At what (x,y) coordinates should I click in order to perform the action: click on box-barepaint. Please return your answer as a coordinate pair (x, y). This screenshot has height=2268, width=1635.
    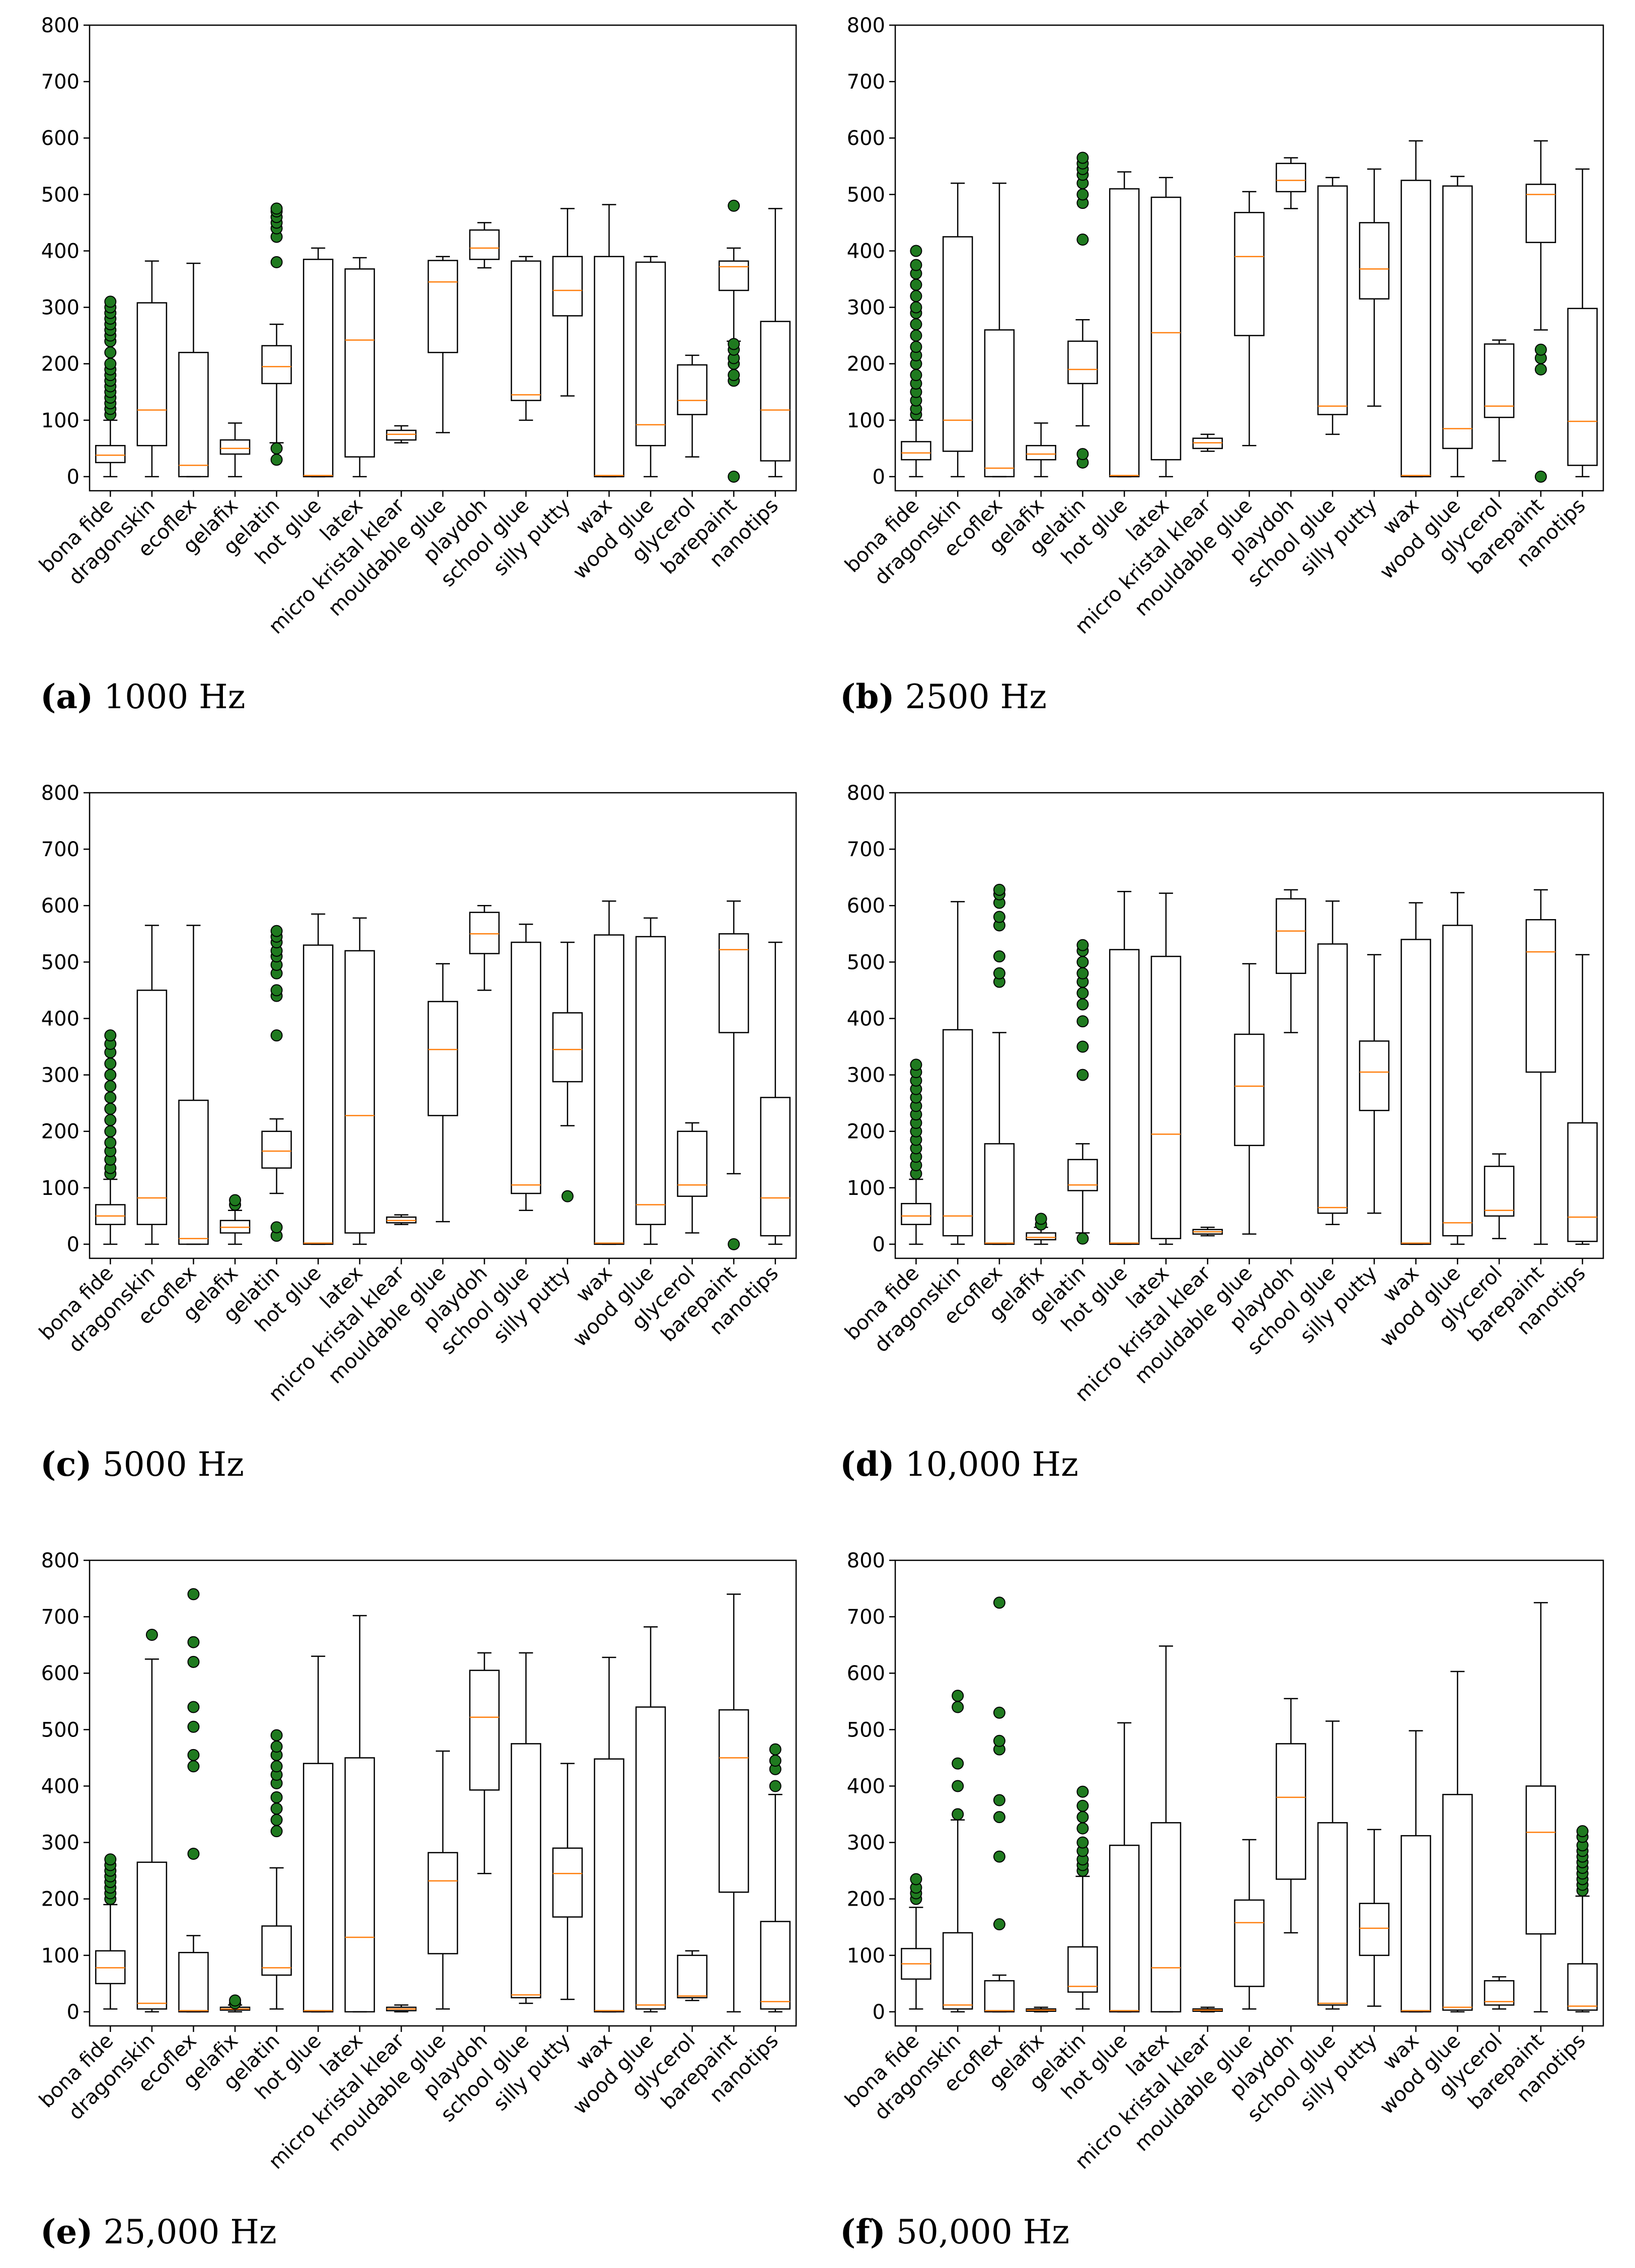
    Looking at the image, I should click on (733, 341).